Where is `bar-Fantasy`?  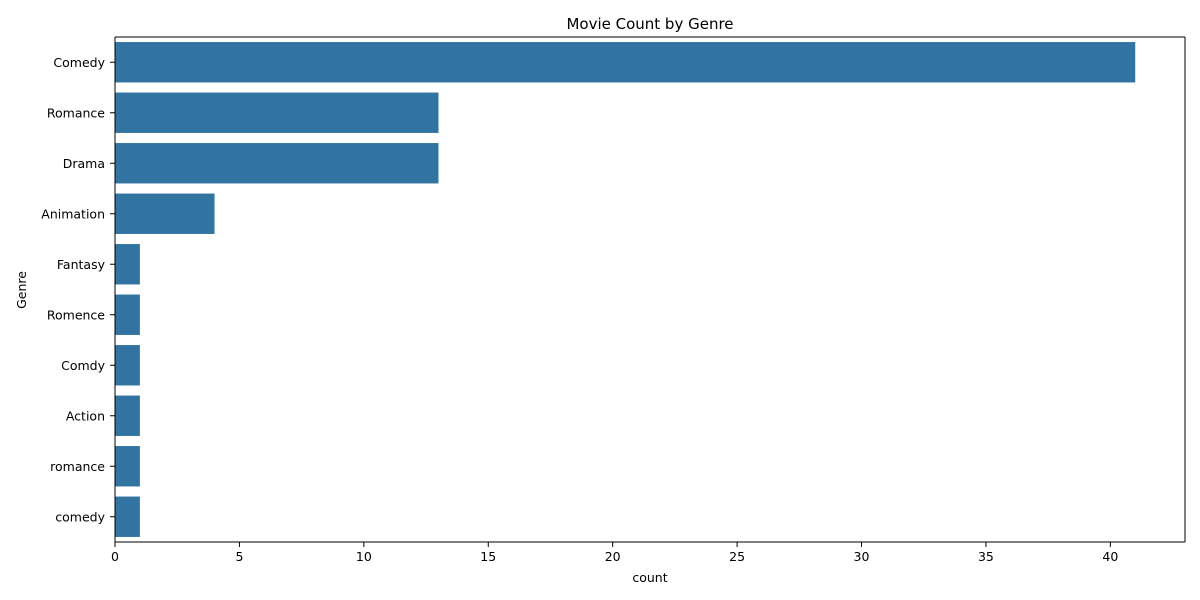 bar-Fantasy is located at coordinates (127, 264).